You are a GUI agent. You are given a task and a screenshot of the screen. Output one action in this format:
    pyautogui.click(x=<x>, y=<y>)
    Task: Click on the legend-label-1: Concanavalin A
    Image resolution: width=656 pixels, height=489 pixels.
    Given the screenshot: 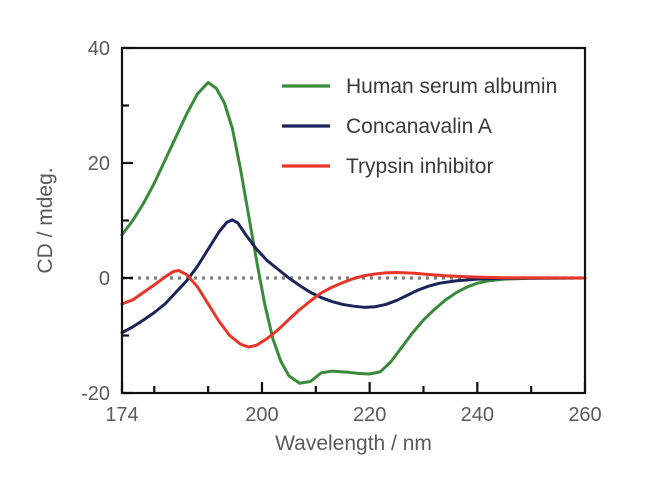 What is the action you would take?
    pyautogui.click(x=419, y=126)
    